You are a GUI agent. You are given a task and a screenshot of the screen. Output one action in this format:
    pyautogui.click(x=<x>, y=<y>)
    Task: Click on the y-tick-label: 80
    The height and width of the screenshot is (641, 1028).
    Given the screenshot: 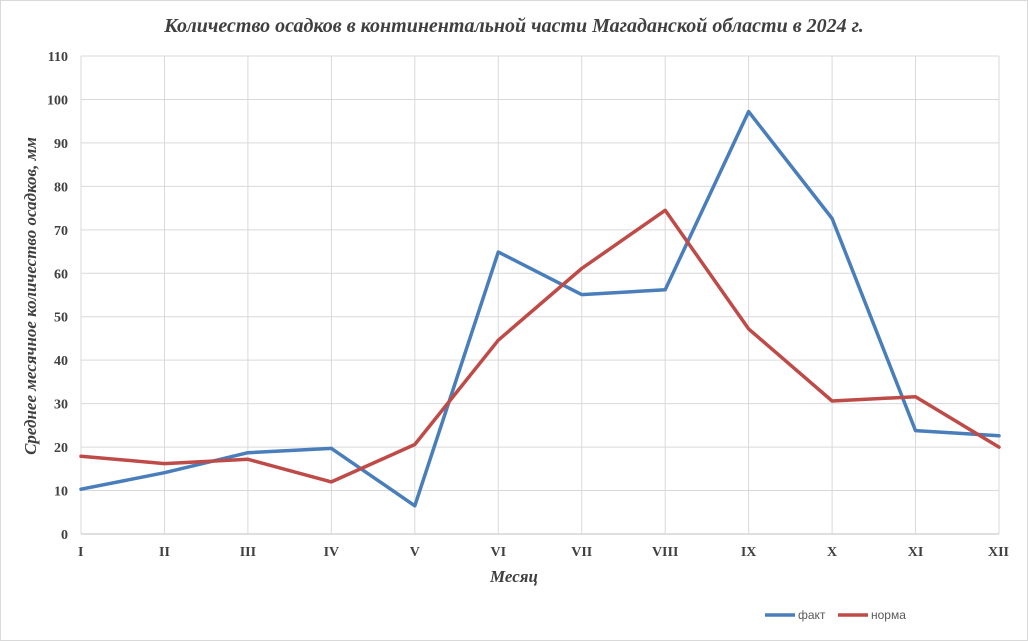 What is the action you would take?
    pyautogui.click(x=61, y=187)
    